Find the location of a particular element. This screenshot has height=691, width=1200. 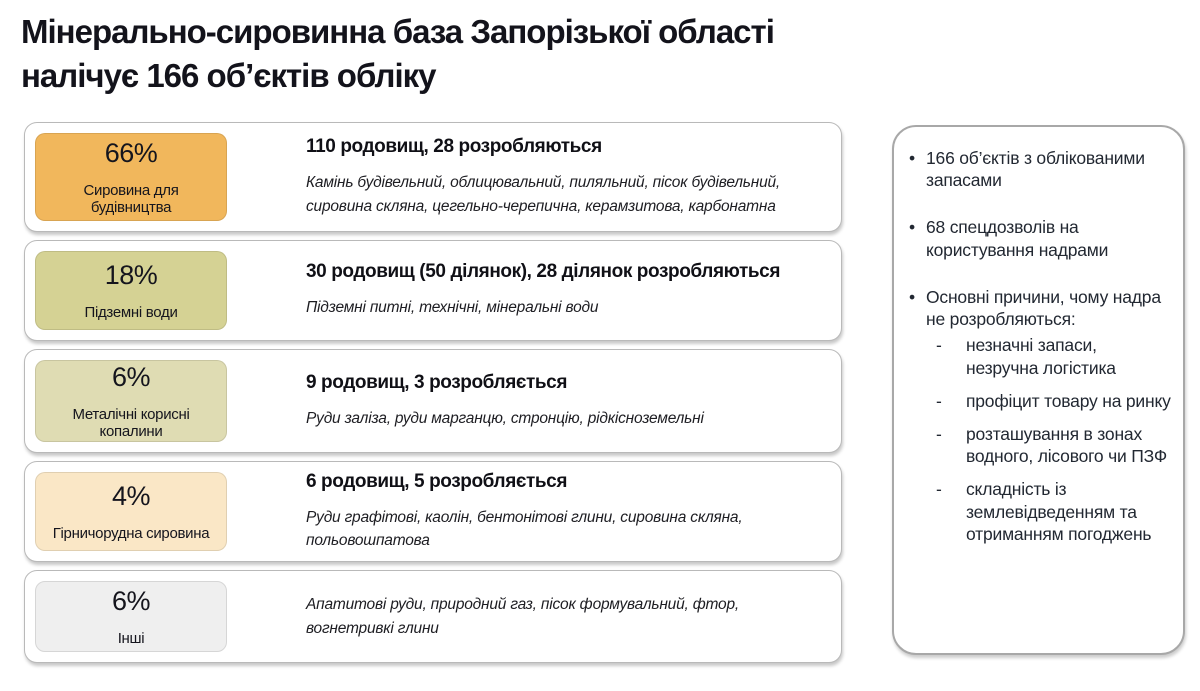

category-label: Підземні води is located at coordinates (131, 312).